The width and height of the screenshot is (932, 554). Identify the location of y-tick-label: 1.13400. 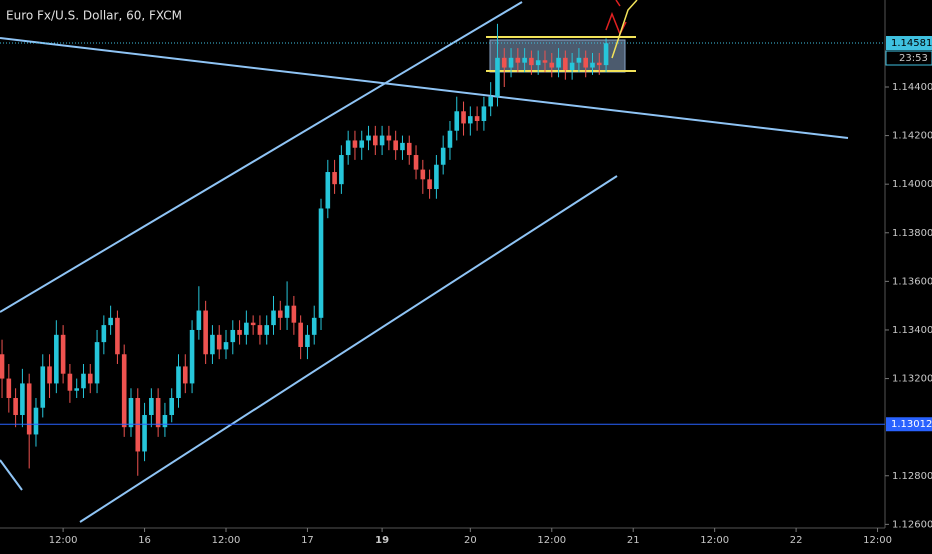
(912, 330).